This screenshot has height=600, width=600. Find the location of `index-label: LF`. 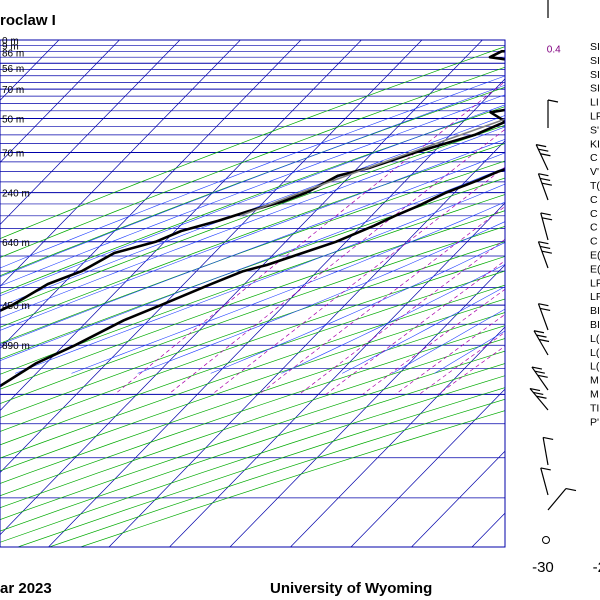

index-label: LF is located at coordinates (595, 283).